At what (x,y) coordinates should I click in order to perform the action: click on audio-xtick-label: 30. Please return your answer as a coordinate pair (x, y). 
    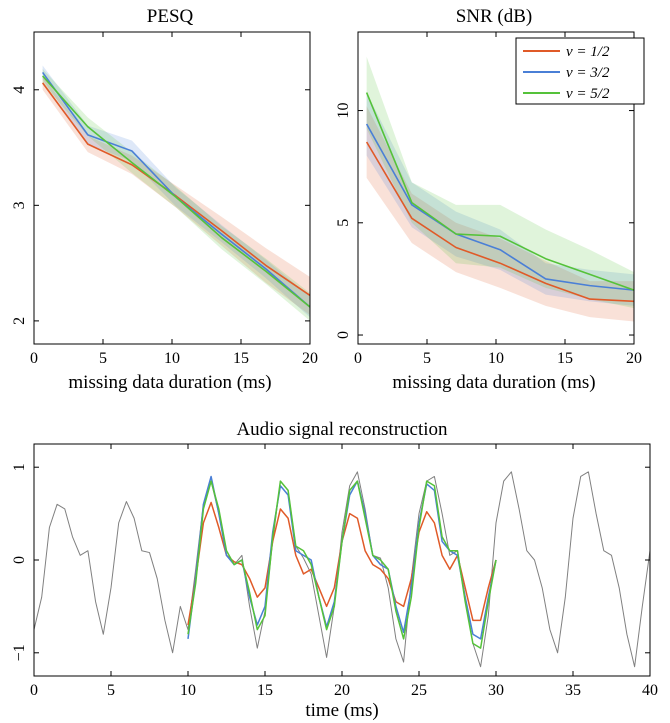
    Looking at the image, I should click on (496, 690).